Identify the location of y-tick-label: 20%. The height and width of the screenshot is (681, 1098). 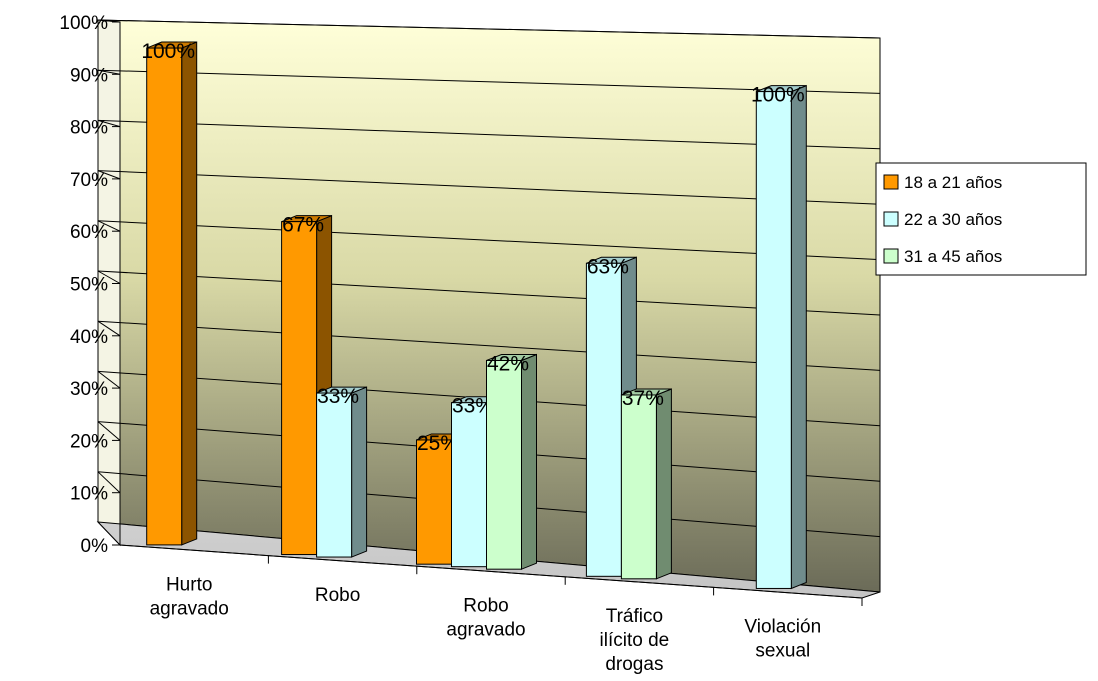
(89, 441).